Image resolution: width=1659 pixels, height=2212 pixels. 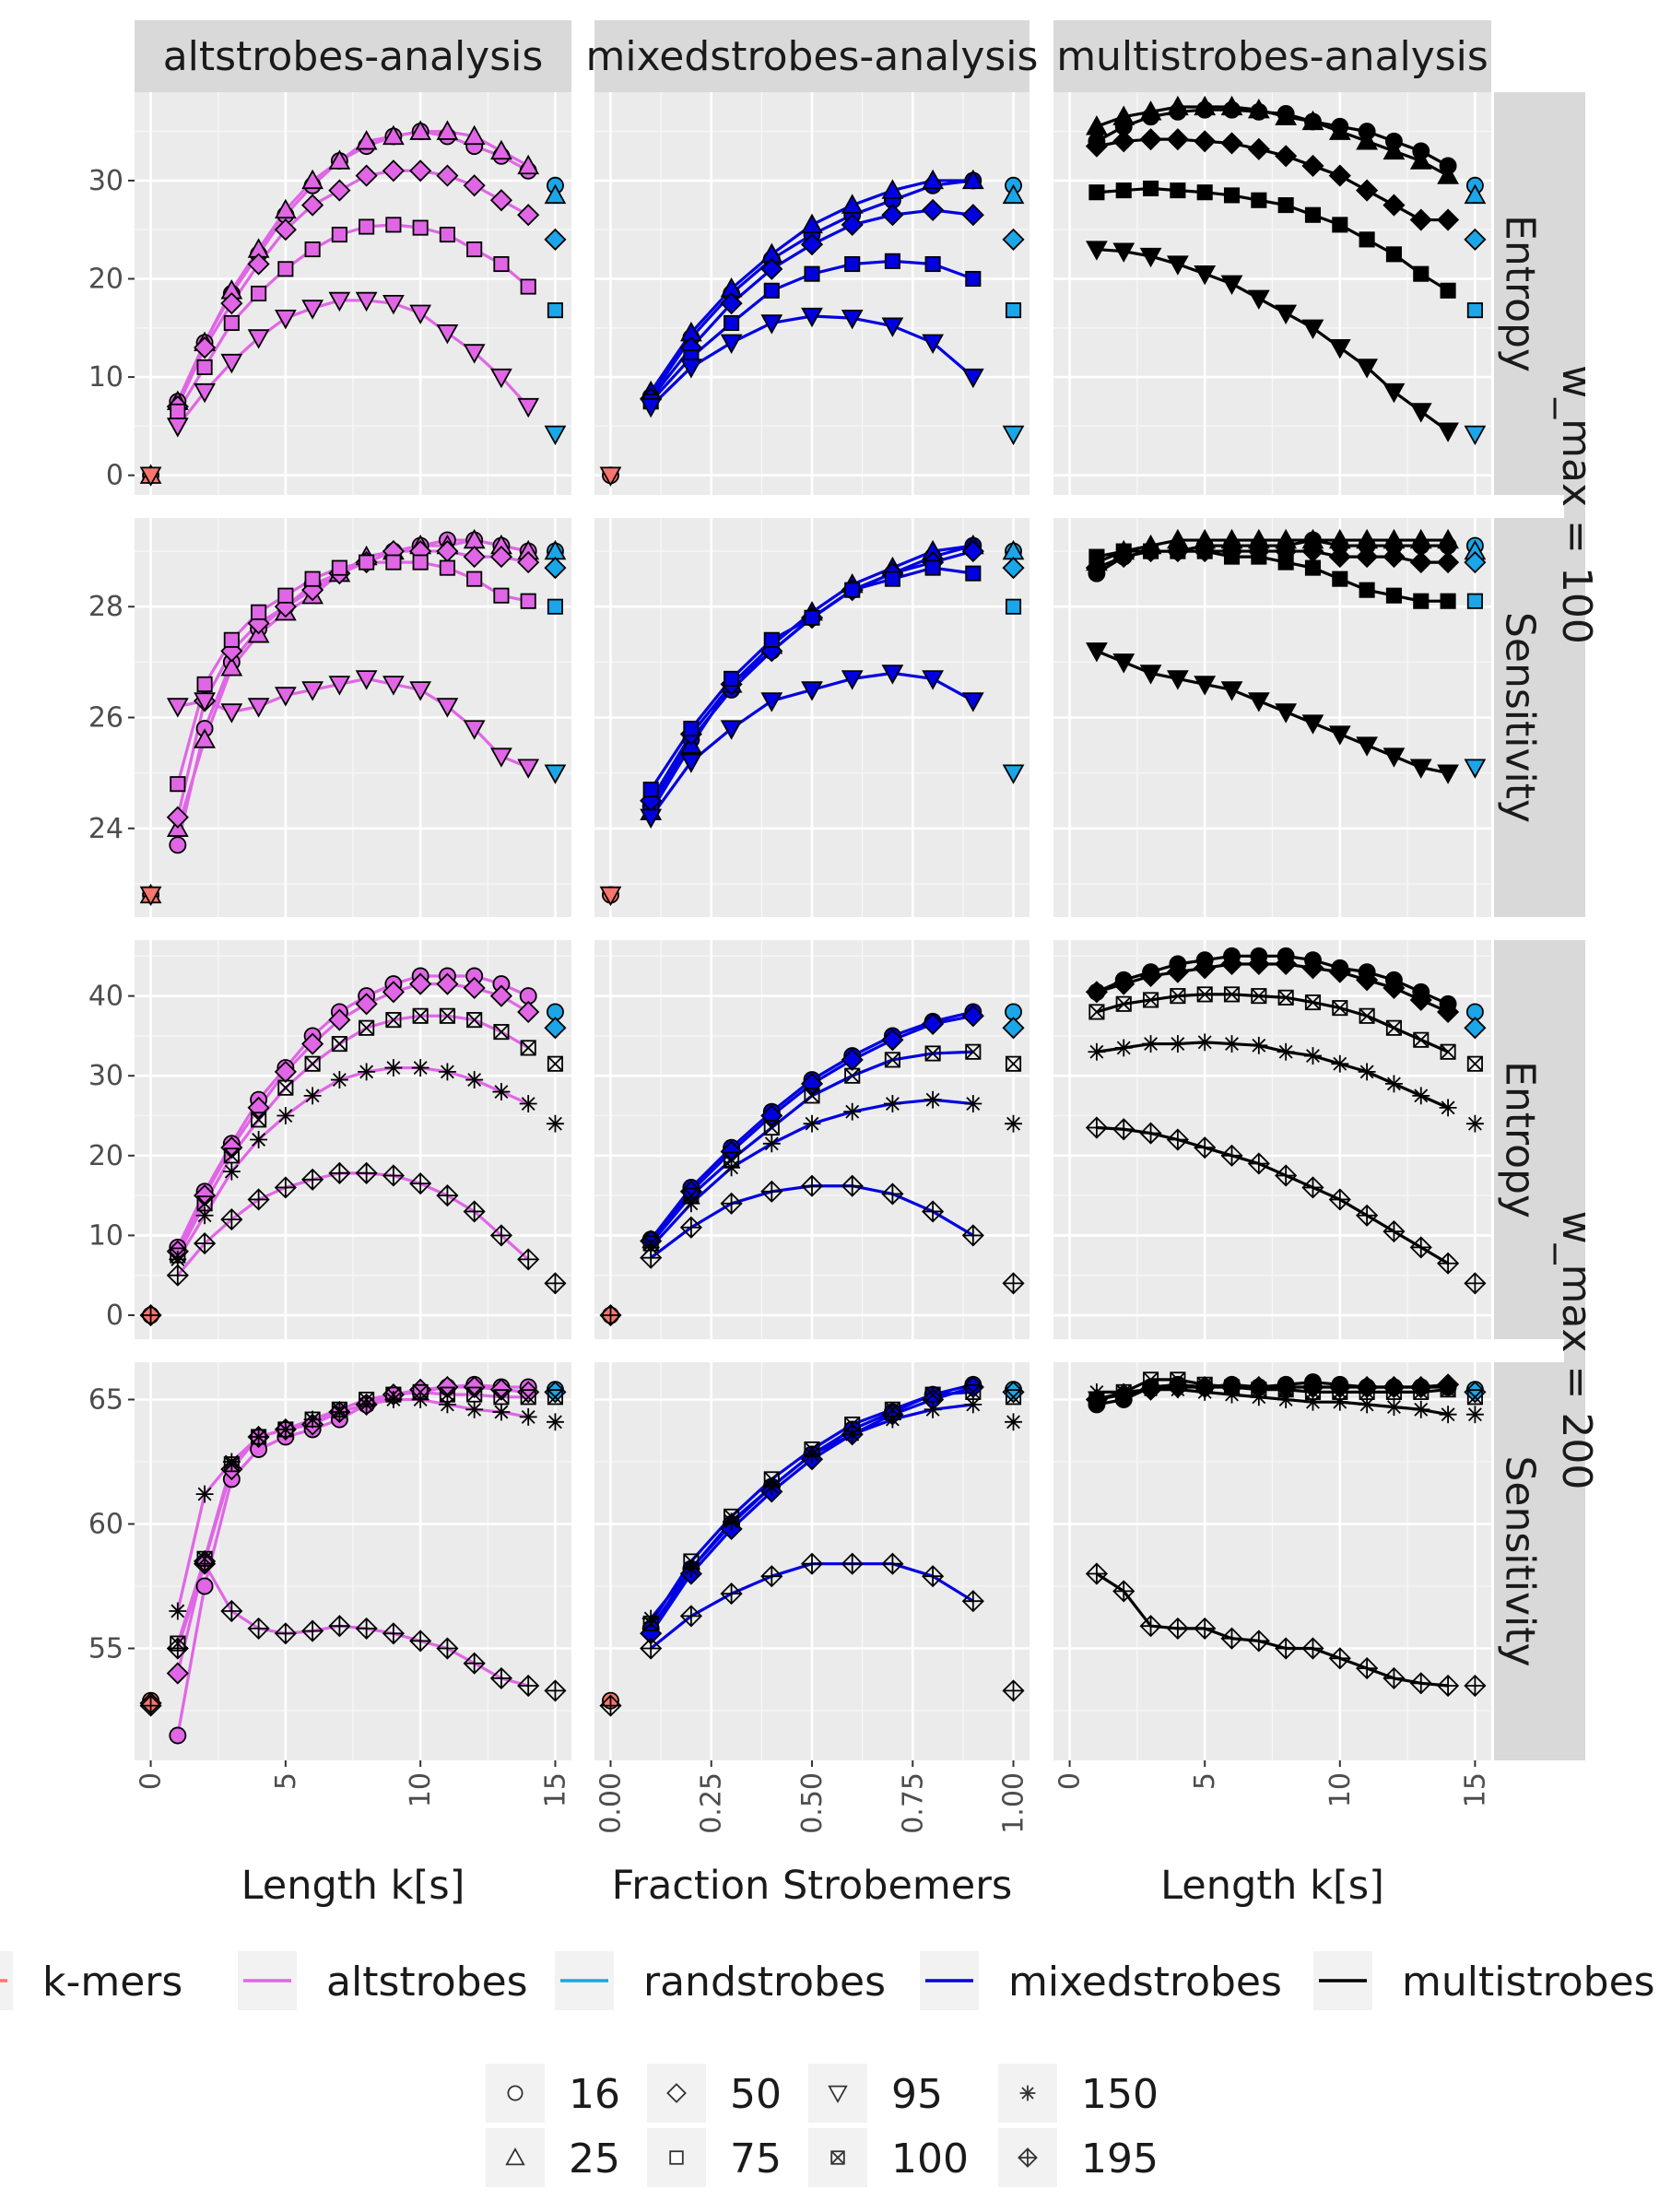 What do you see at coordinates (286, 1781) in the screenshot?
I see `x-tick-label: 5` at bounding box center [286, 1781].